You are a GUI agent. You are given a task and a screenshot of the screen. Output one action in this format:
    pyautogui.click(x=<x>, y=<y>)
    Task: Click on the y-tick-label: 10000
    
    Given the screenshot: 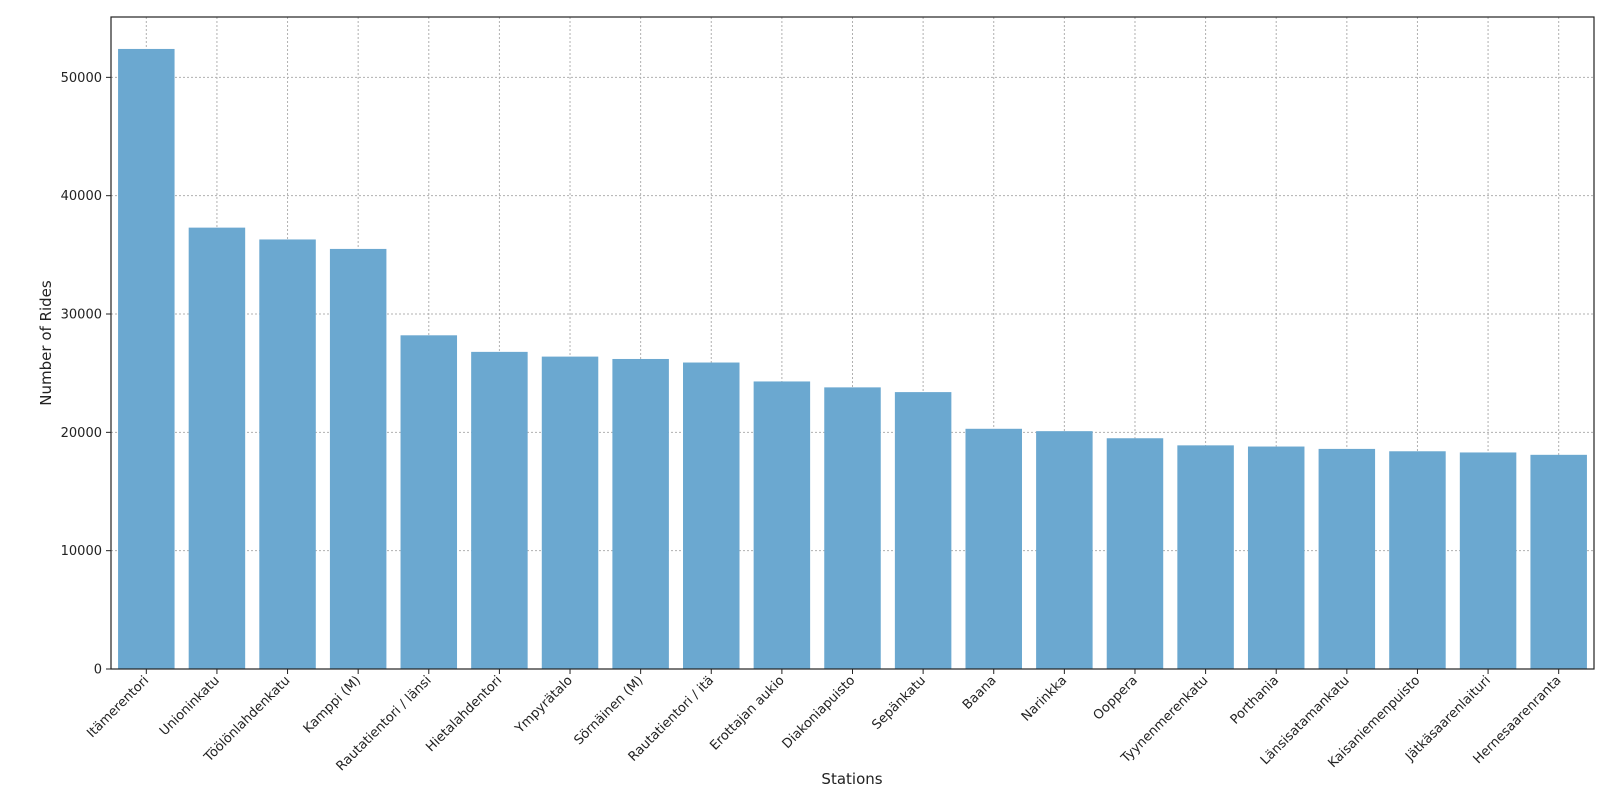 What is the action you would take?
    pyautogui.click(x=81, y=551)
    